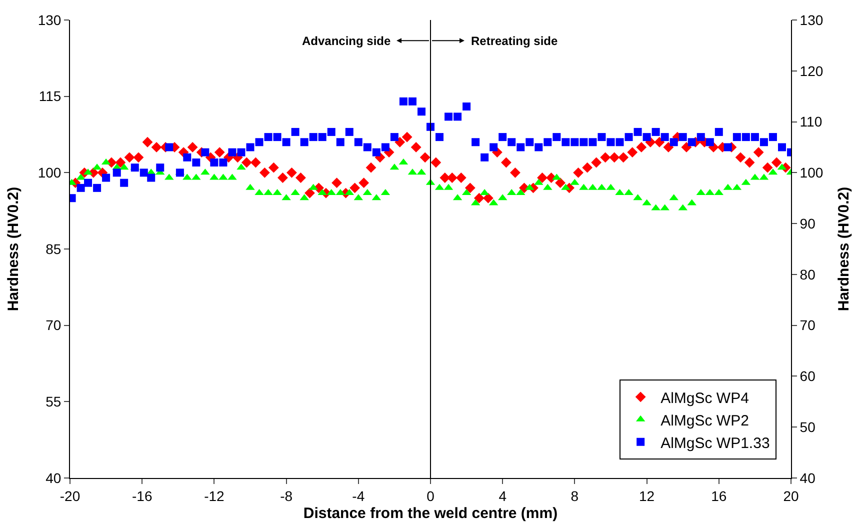 Image resolution: width=861 pixels, height=530 pixels. What do you see at coordinates (812, 172) in the screenshot?
I see `y2-tick-label: 100` at bounding box center [812, 172].